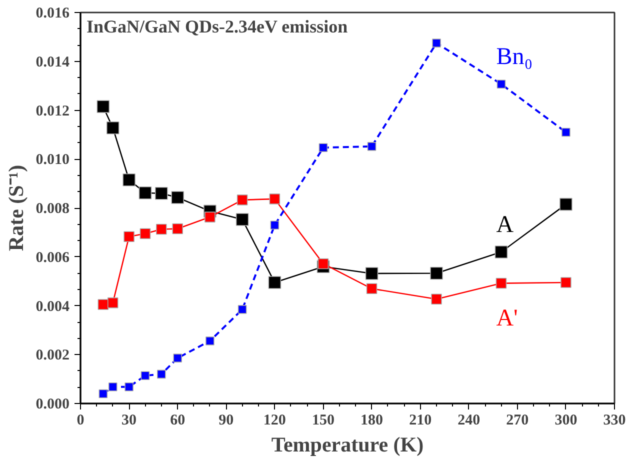 The image size is (634, 459). What do you see at coordinates (53, 258) in the screenshot?
I see `y-tick-label: 0.006` at bounding box center [53, 258].